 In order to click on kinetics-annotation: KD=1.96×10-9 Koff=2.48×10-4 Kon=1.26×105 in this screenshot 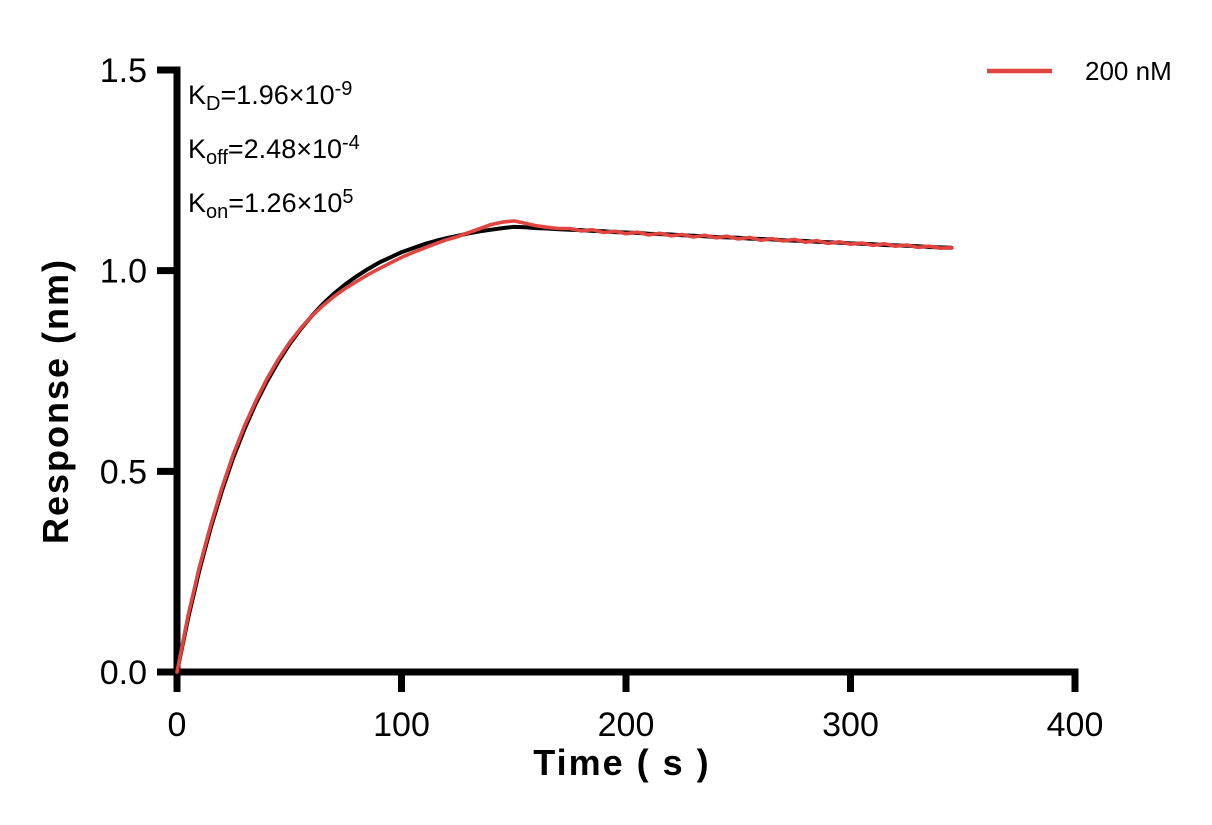, I will do `click(274, 151)`.